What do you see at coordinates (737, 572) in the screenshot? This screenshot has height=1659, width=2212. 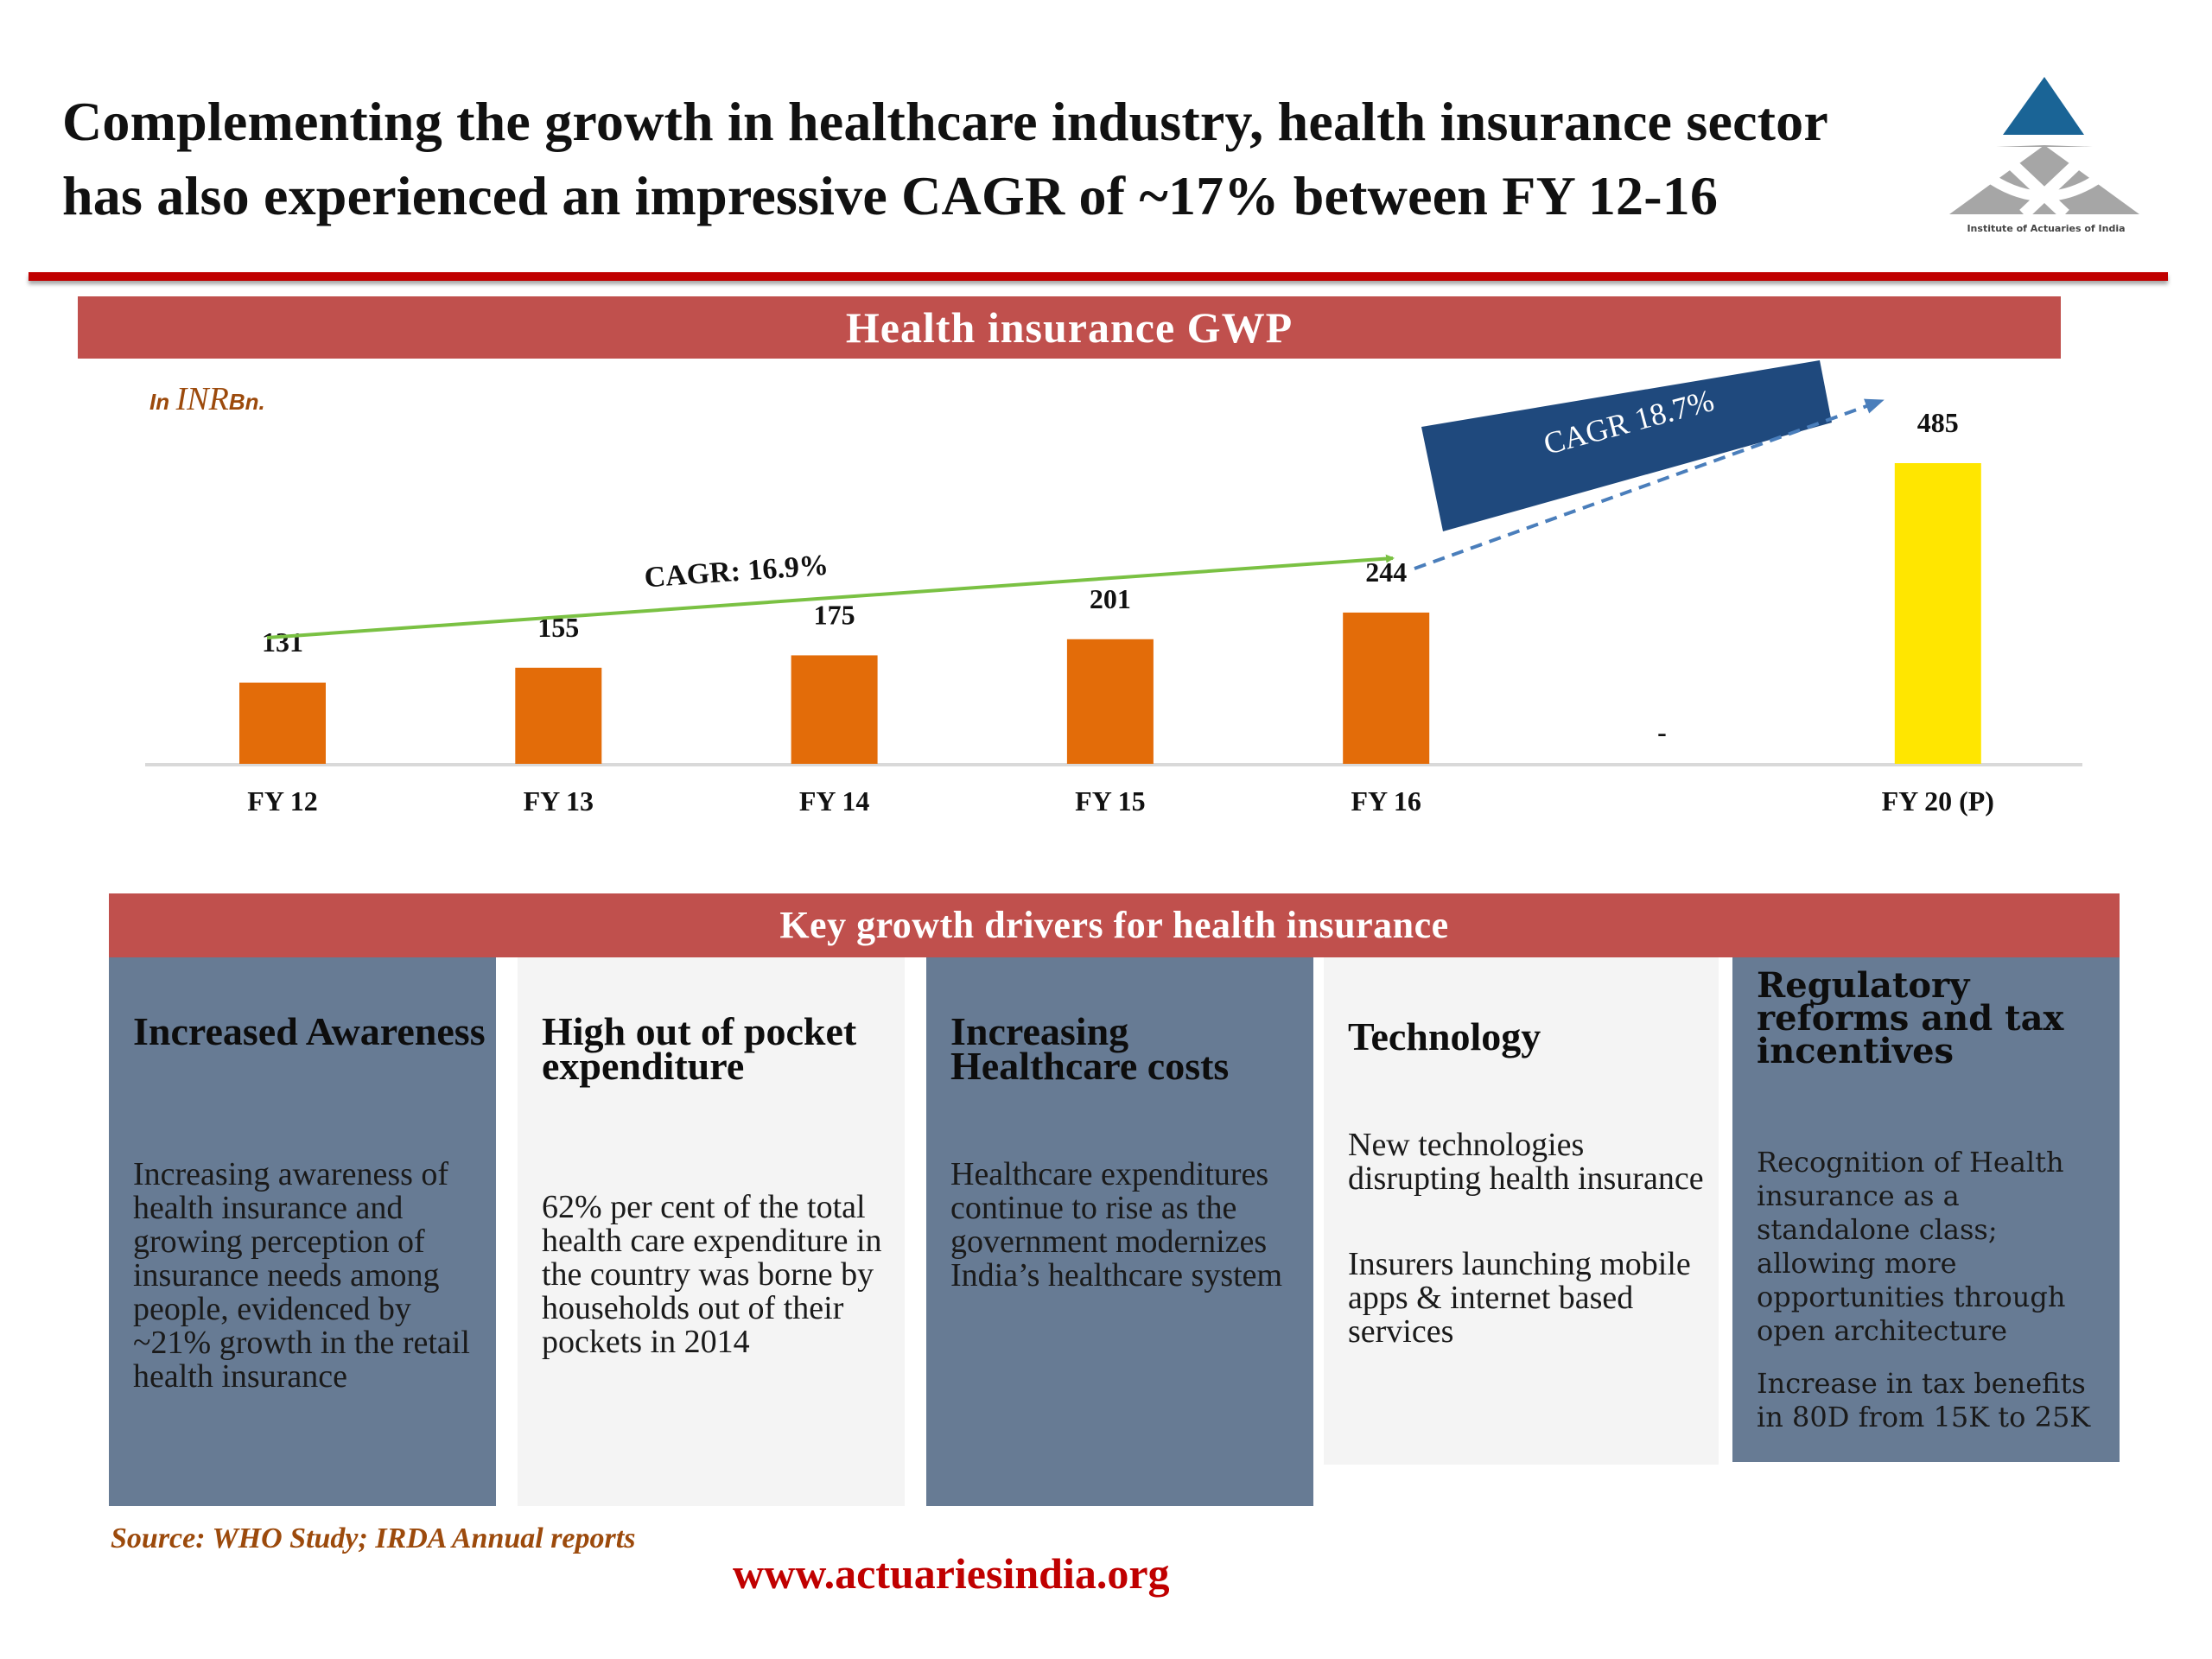 I see `cagr-historical-label: CAGR: 16.9%` at bounding box center [737, 572].